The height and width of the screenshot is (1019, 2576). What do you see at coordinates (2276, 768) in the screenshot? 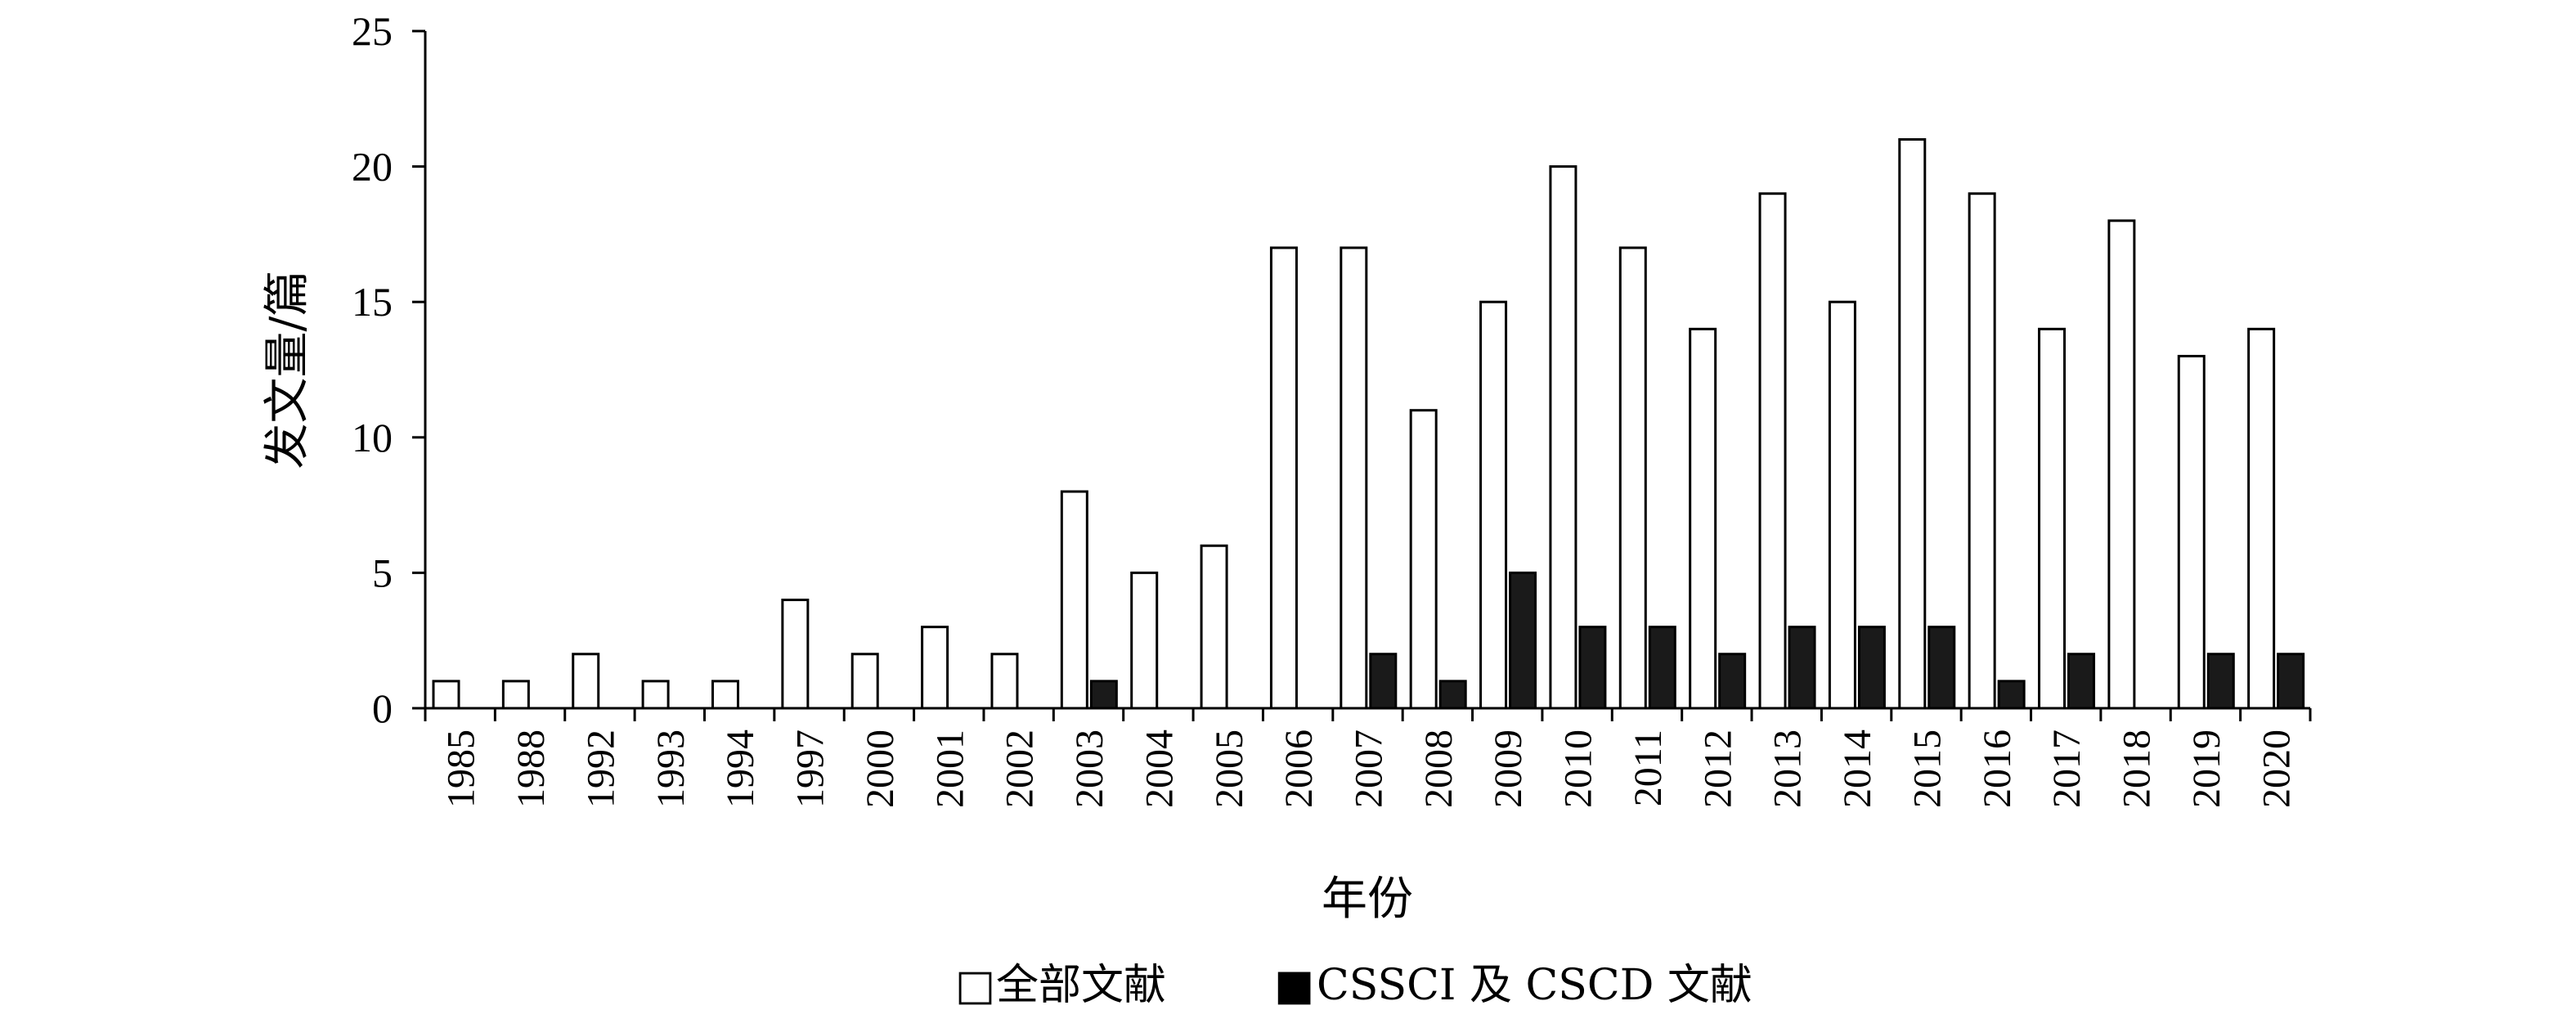
I see `x-tick-label: 2020` at bounding box center [2276, 768].